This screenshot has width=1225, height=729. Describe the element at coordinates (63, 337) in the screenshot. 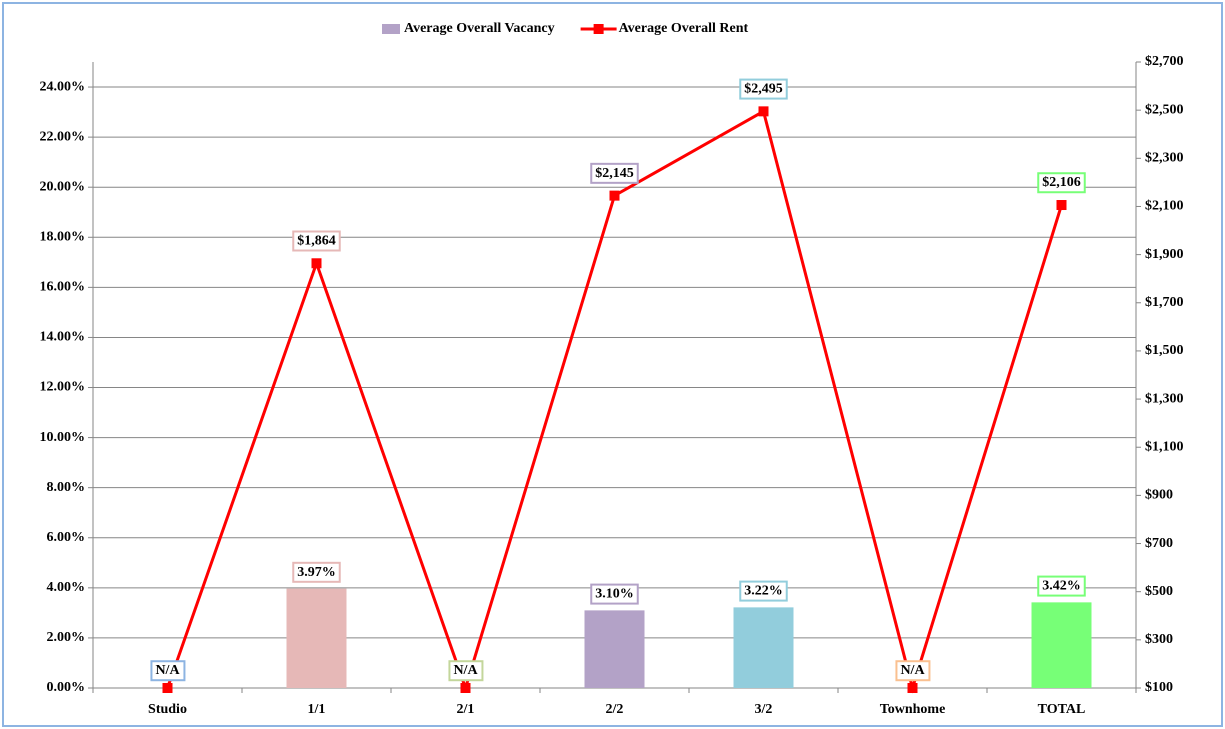

I see `y-tick-label: 14.00%` at that location.